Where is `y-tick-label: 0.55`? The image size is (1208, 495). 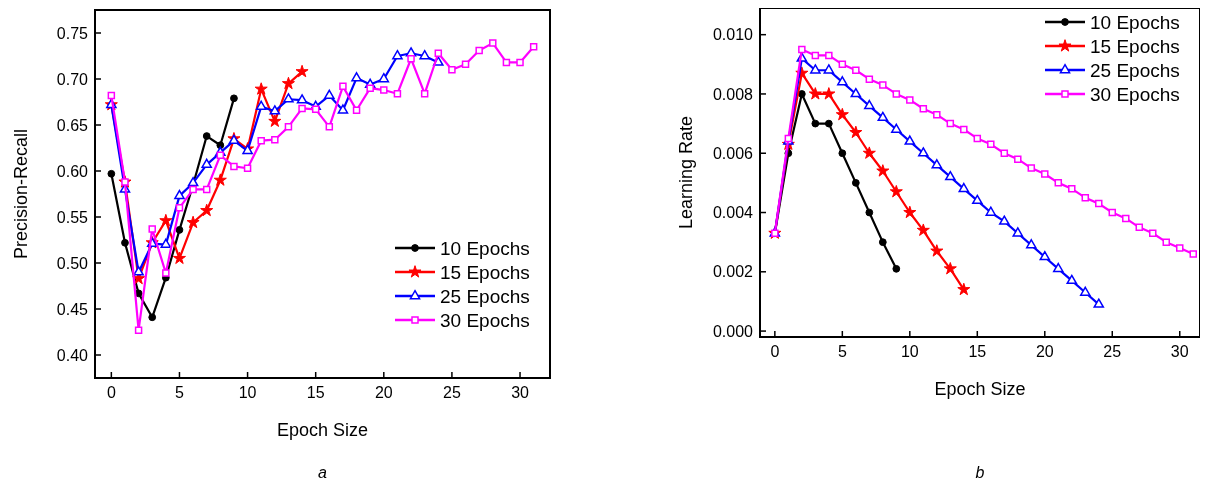 y-tick-label: 0.55 is located at coordinates (72, 217).